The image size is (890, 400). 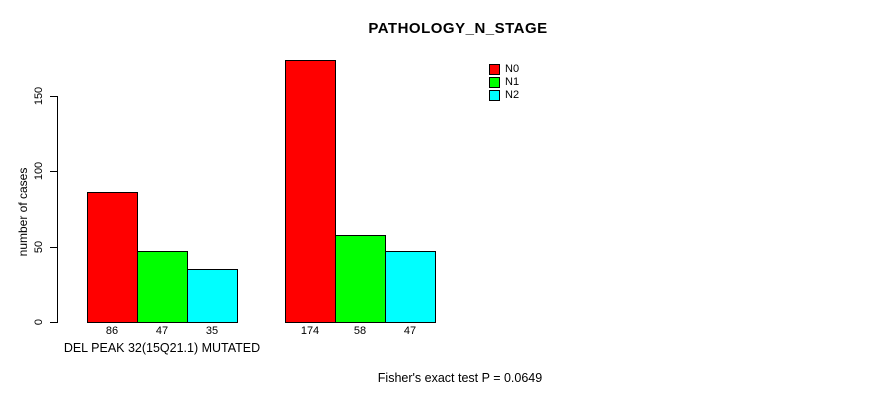 I want to click on legend-swatch-N1, so click(x=494, y=82).